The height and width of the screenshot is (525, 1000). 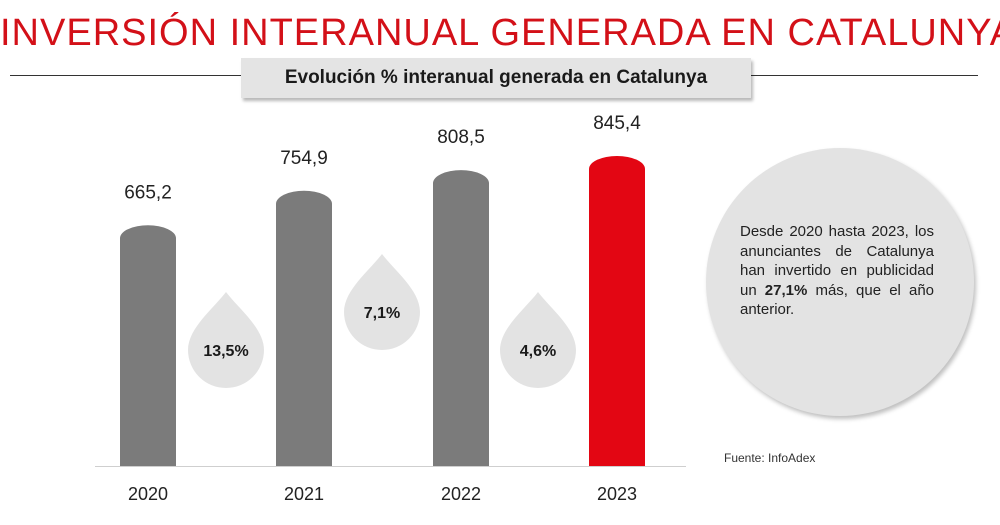 I want to click on info-highlight: 27,1%, so click(x=786, y=290).